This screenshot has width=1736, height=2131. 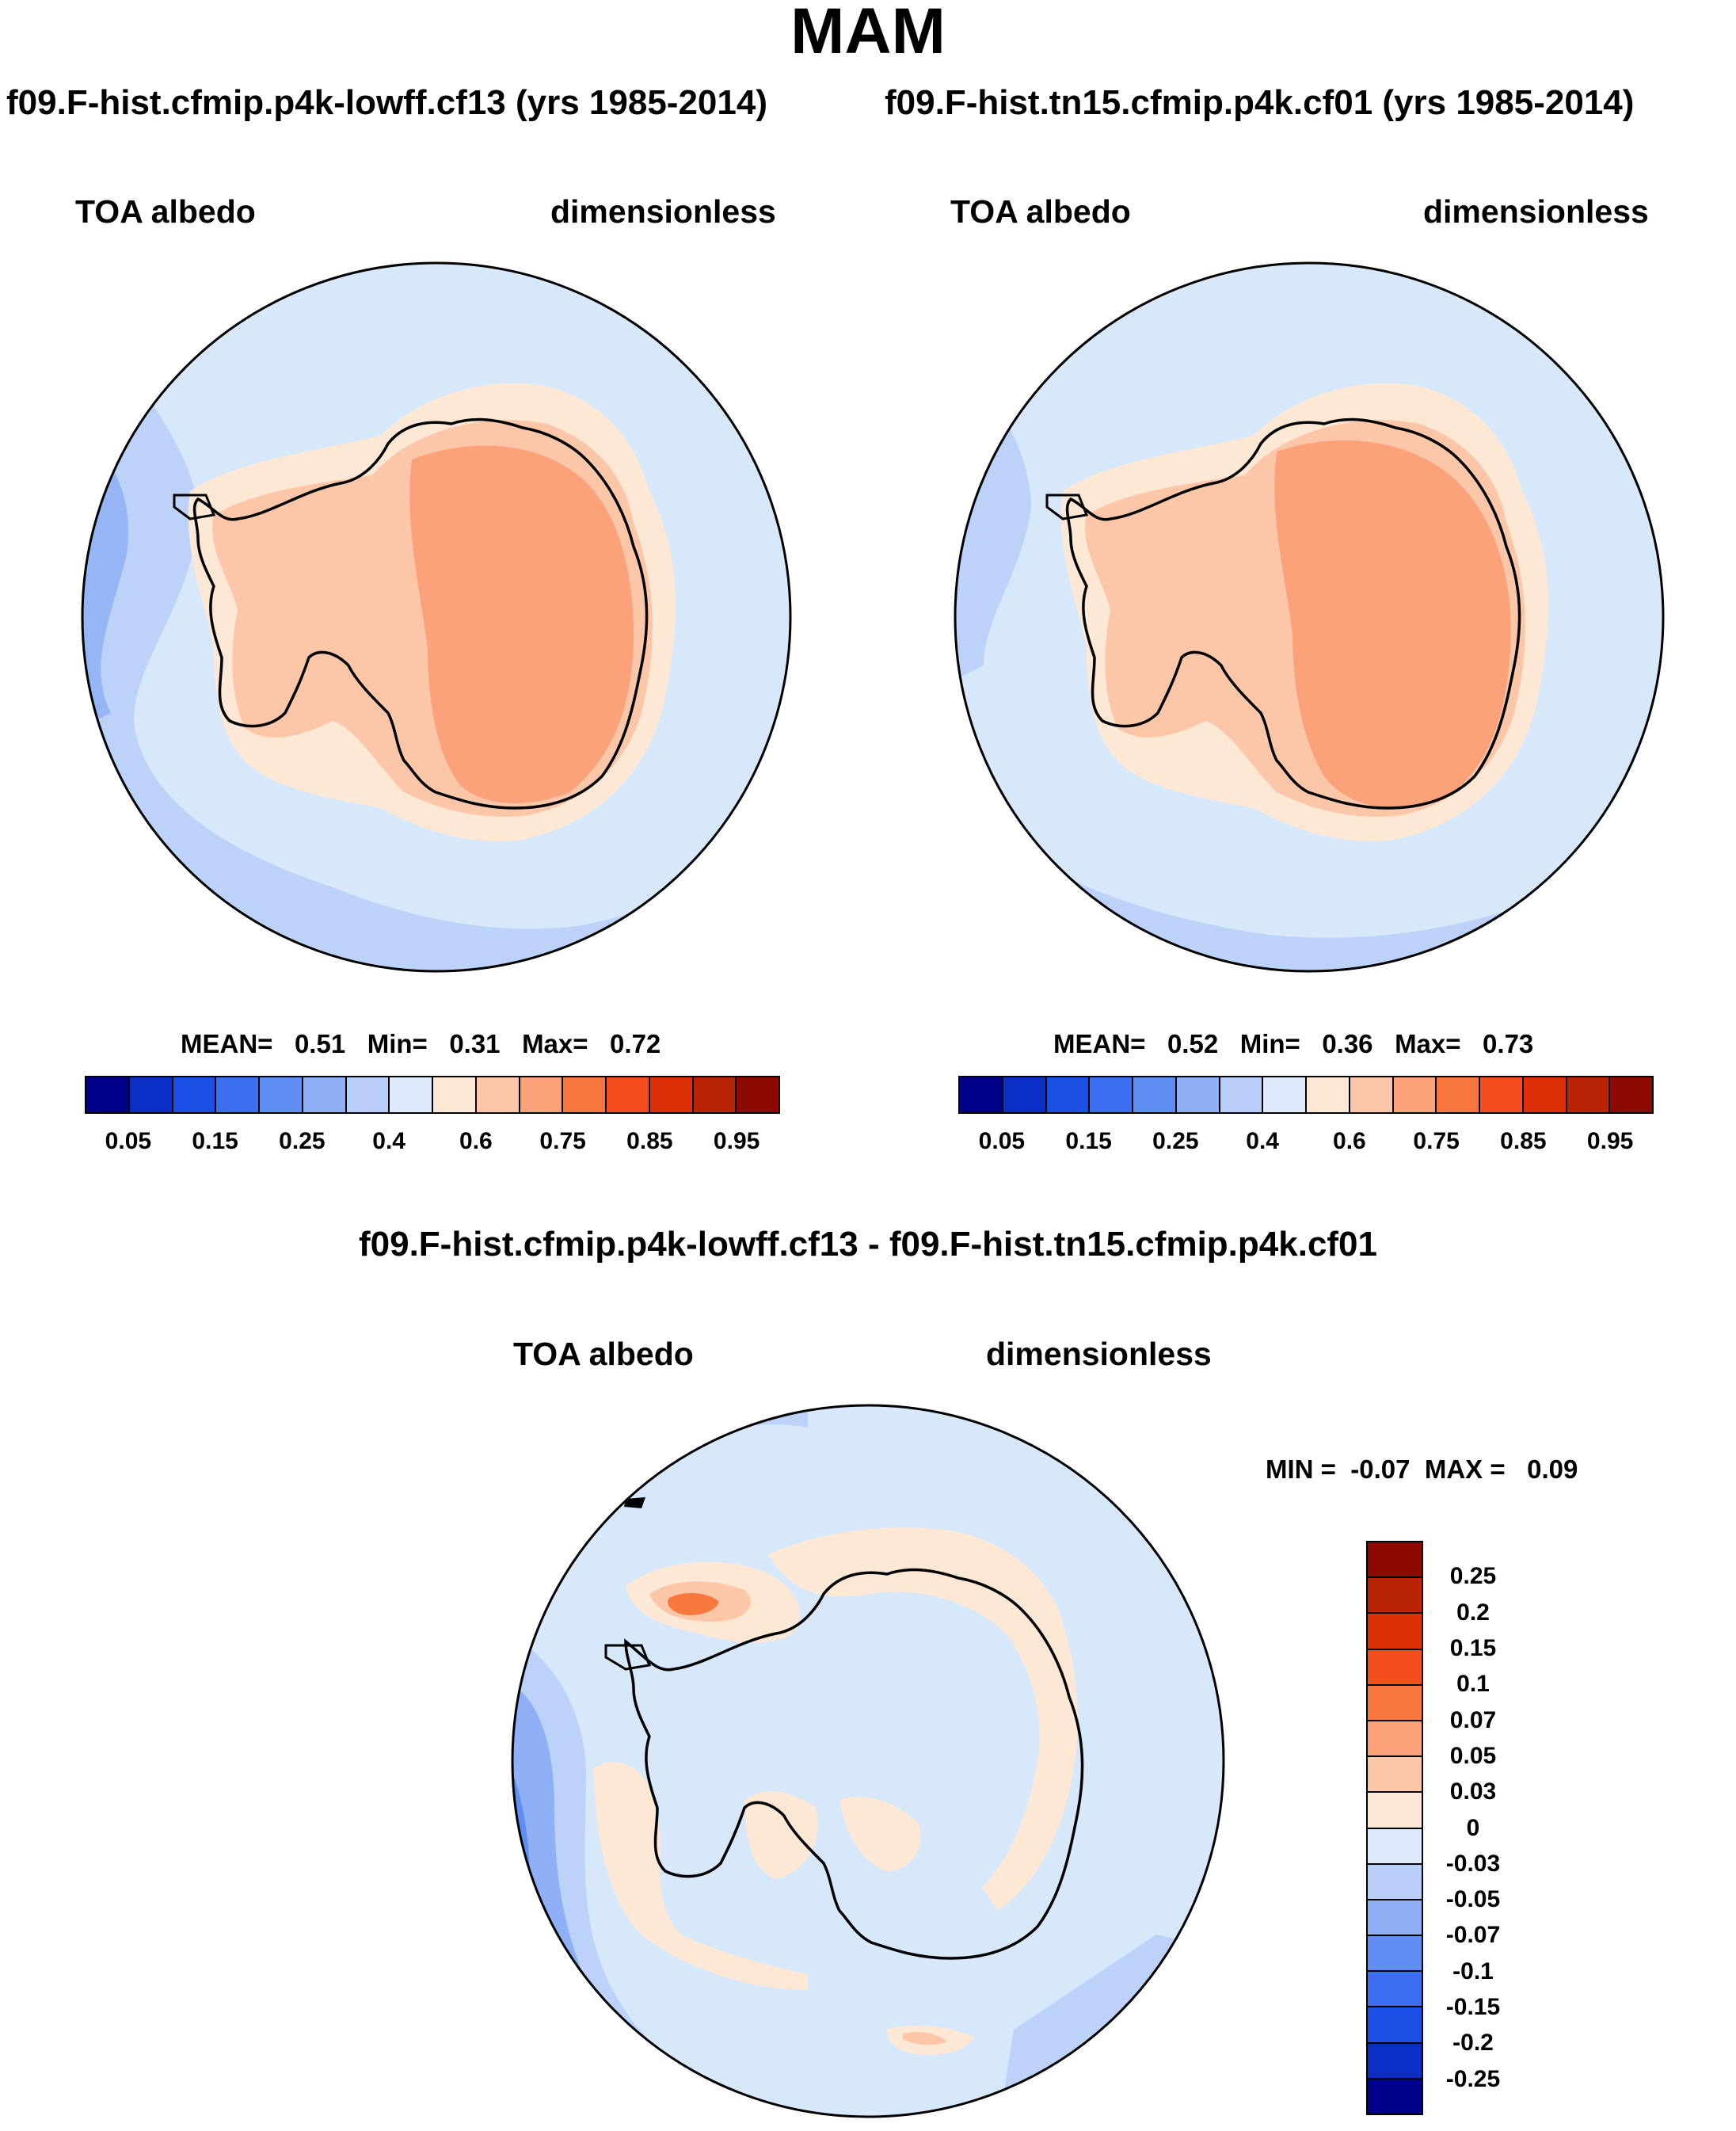 What do you see at coordinates (302, 1141) in the screenshot?
I see `top-left-colorbar-tick-label: 0.25` at bounding box center [302, 1141].